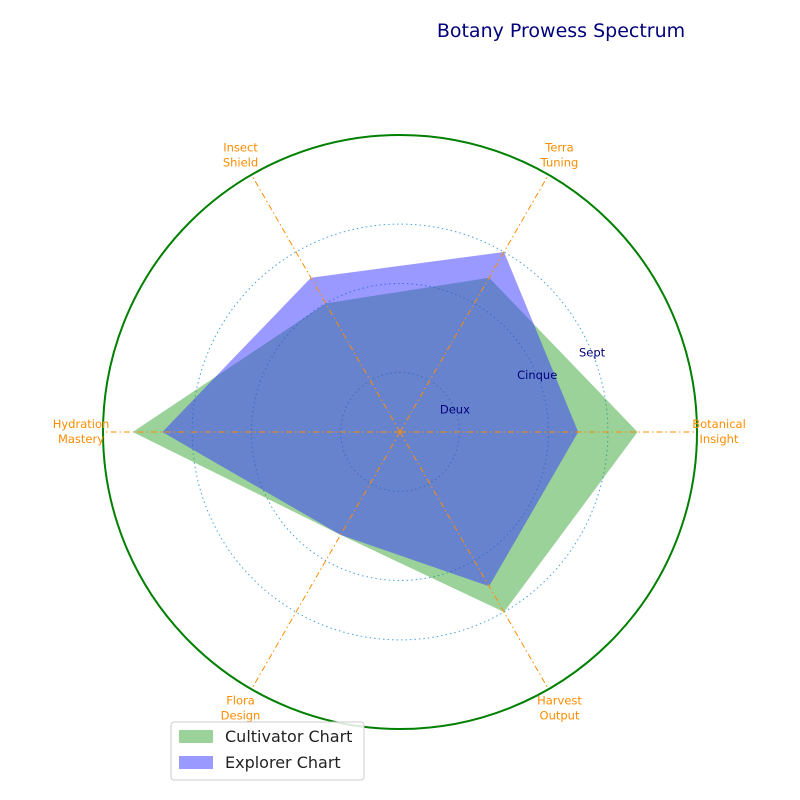 This screenshot has width=800, height=800. Describe the element at coordinates (537, 375) in the screenshot. I see `ring-label-1: Cinque` at that location.